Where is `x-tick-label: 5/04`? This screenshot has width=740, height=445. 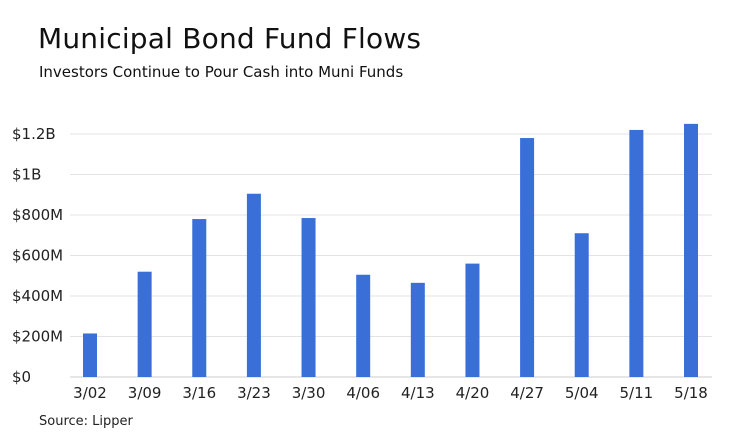 x-tick-label: 5/04 is located at coordinates (582, 393).